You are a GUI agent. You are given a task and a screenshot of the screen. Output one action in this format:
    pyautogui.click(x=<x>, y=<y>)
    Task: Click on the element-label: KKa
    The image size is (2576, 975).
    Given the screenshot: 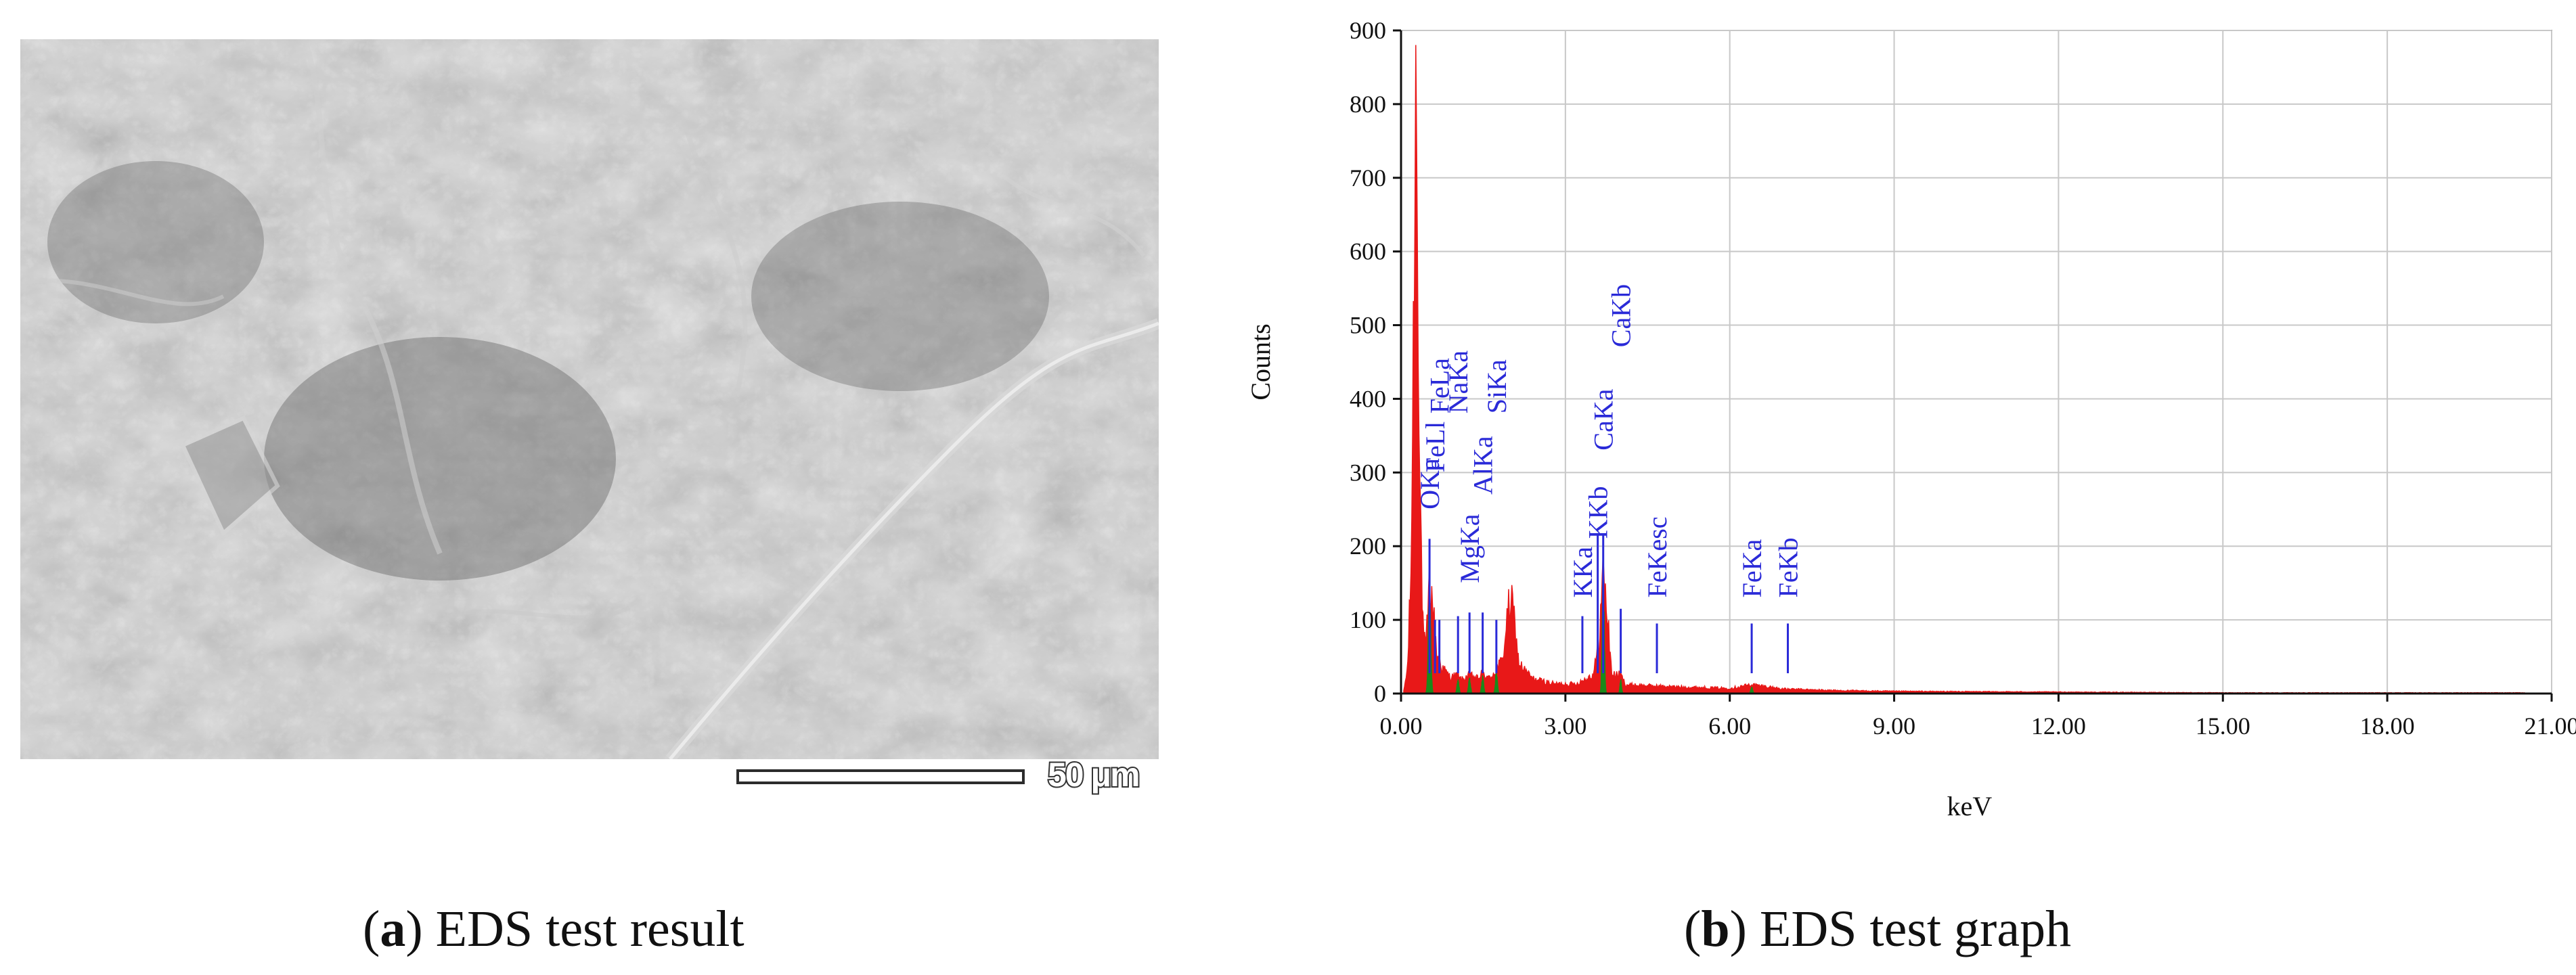 What is the action you would take?
    pyautogui.click(x=1583, y=572)
    